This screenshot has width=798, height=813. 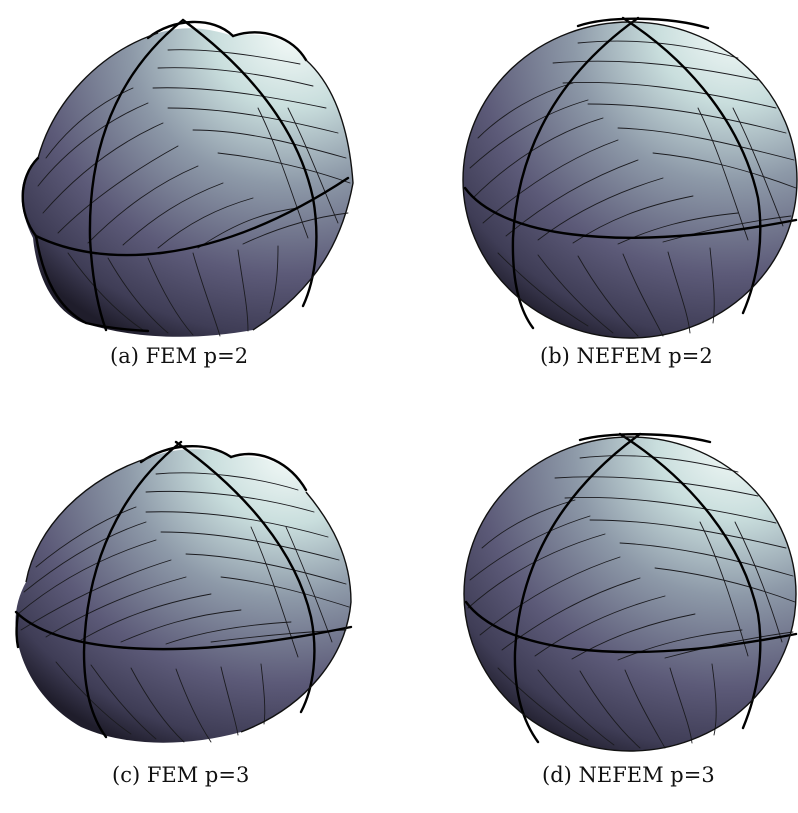 I want to click on fem-p3-mesh-lines, so click(x=183, y=607).